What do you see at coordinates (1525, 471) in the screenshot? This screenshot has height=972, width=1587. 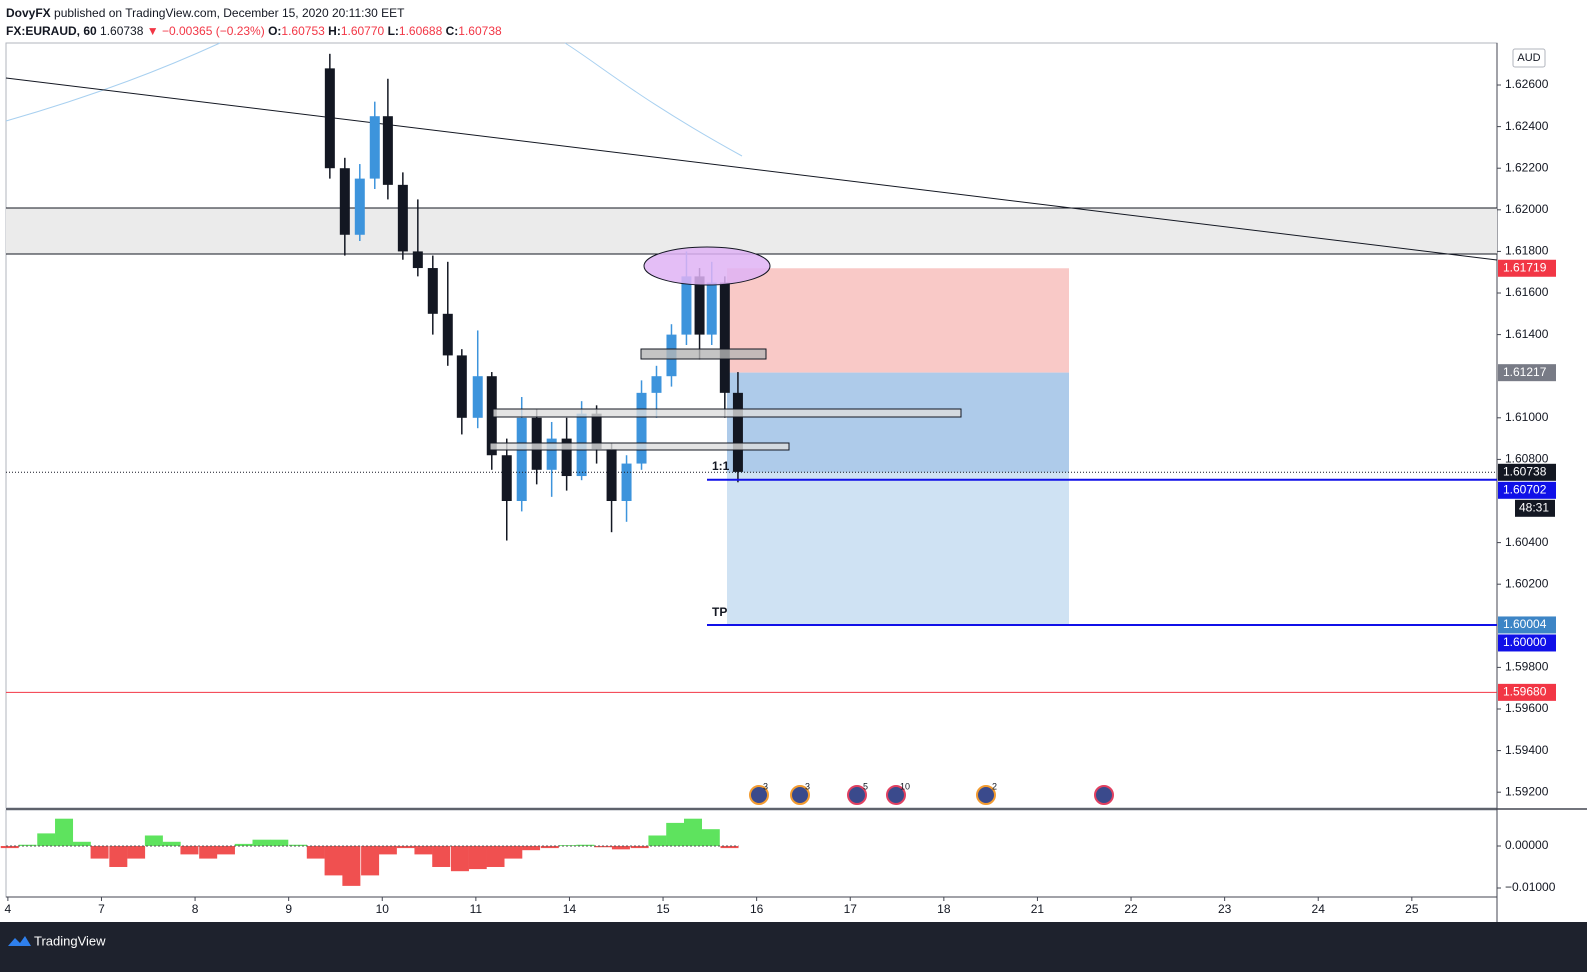 I see `price-label: 1.60738` at bounding box center [1525, 471].